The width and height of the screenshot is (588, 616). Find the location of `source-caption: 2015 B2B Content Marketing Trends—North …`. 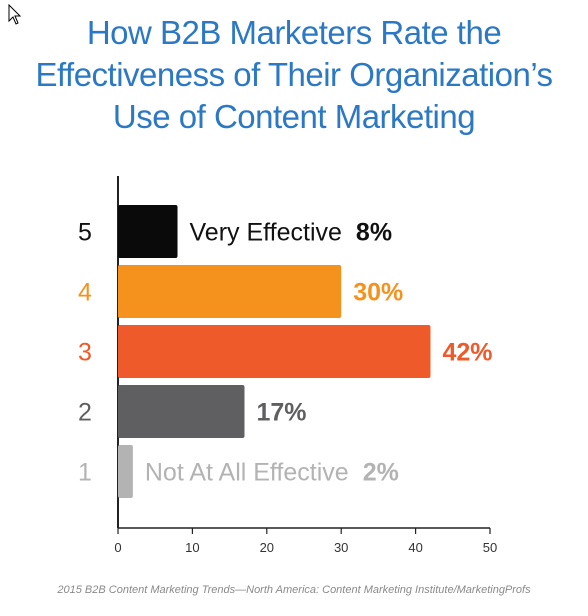

source-caption: 2015 B2B Content Marketing Trends—North … is located at coordinates (294, 590).